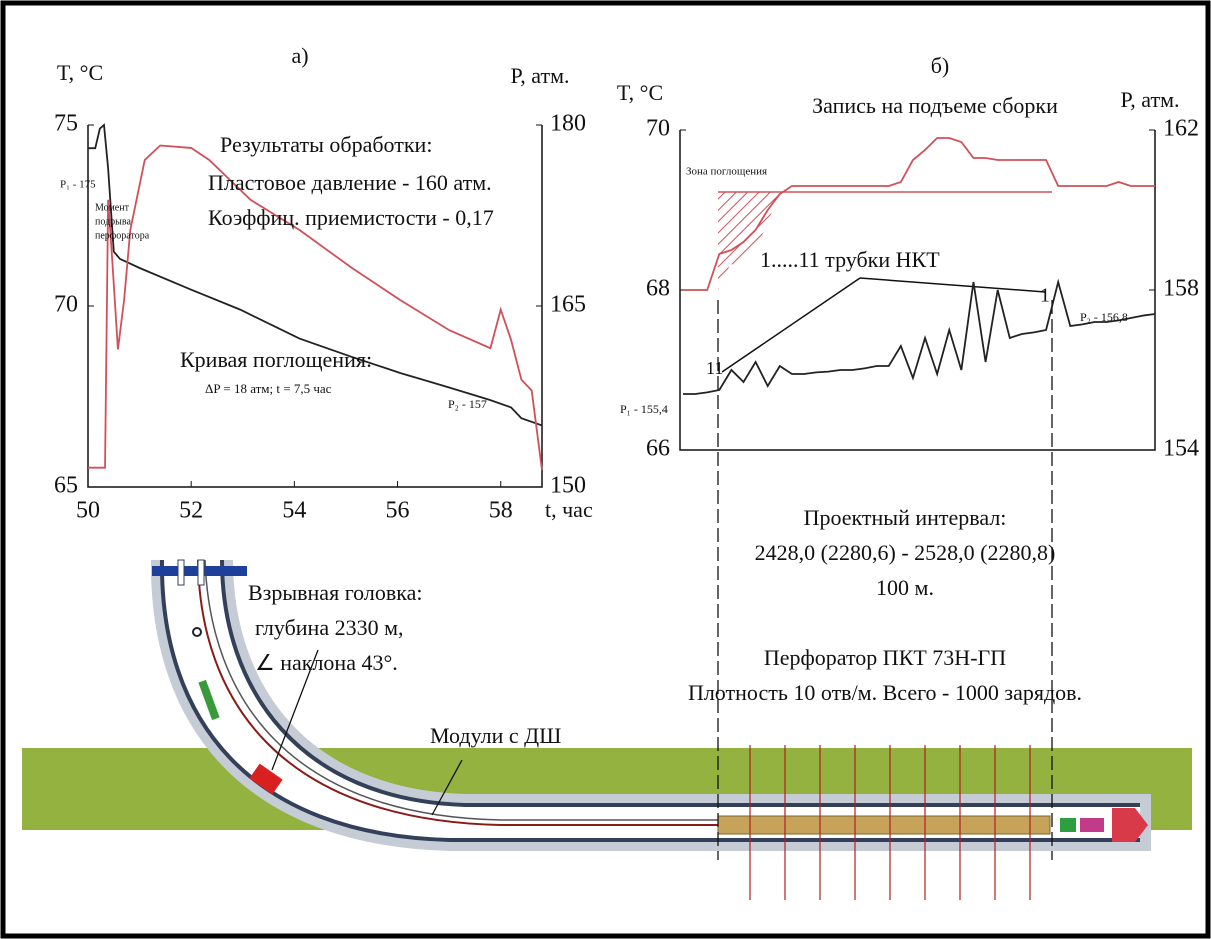 The height and width of the screenshot is (939, 1211). What do you see at coordinates (326, 144) in the screenshot?
I see `annotation: Результаты обработки:` at bounding box center [326, 144].